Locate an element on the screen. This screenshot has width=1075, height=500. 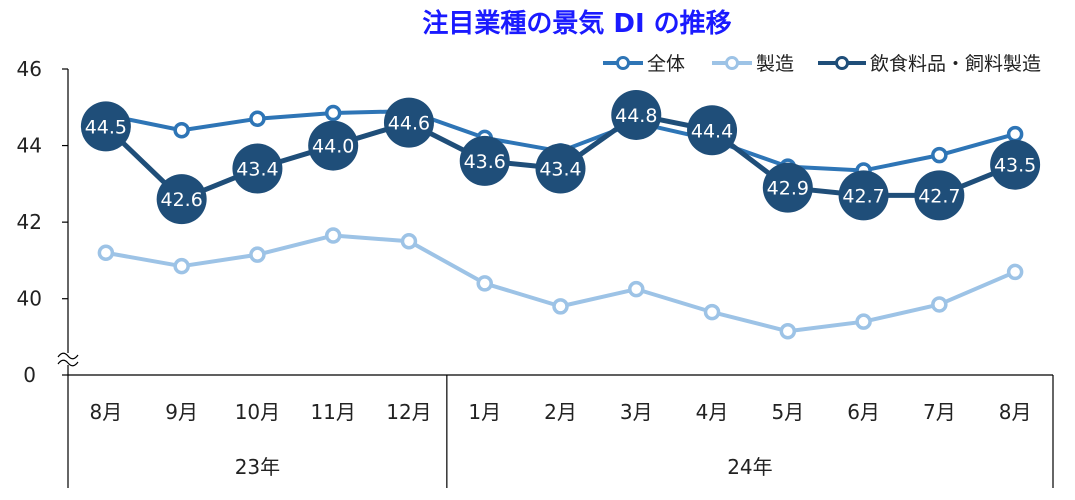
data-label: 42.9 is located at coordinates (788, 189).